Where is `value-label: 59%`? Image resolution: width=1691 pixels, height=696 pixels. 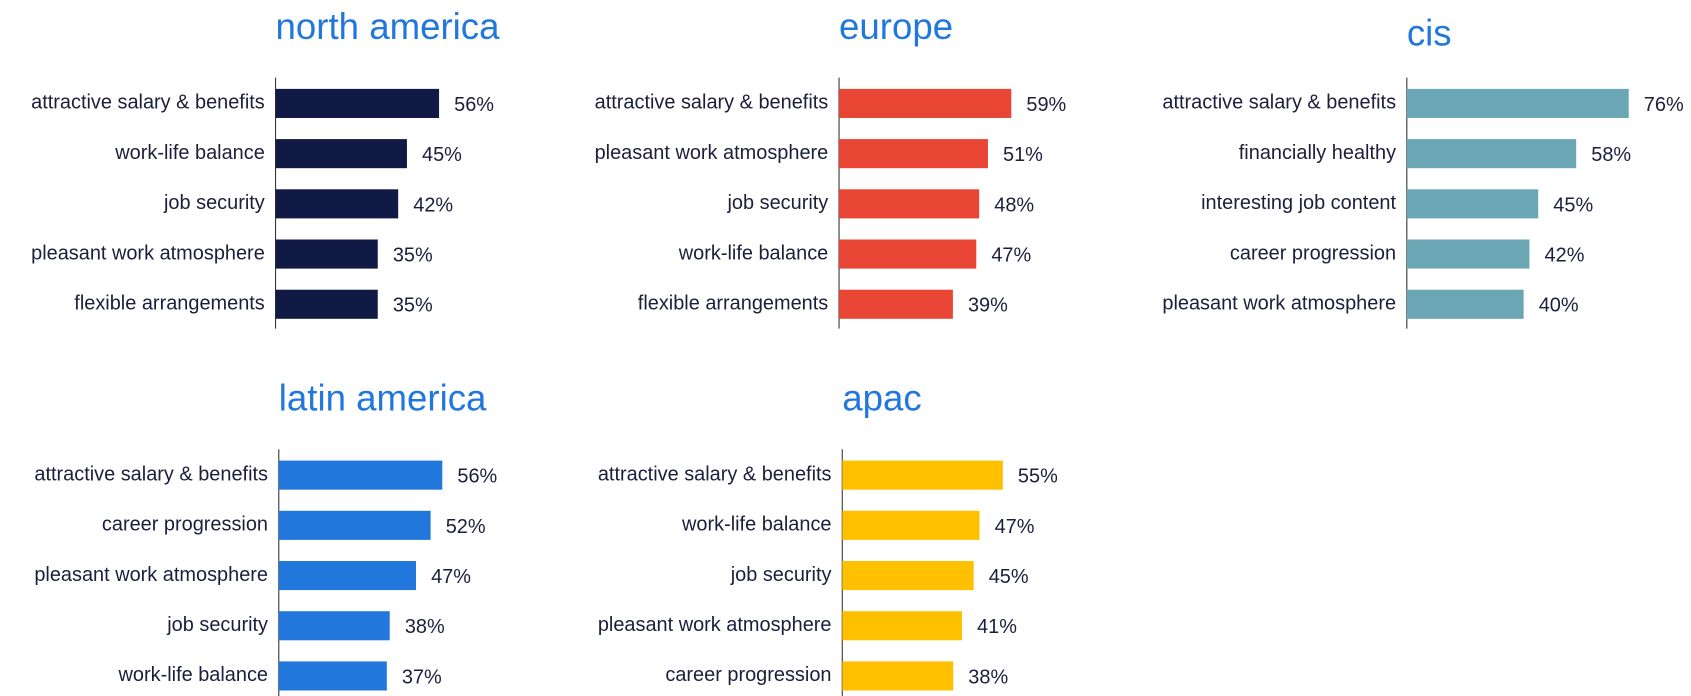
value-label: 59% is located at coordinates (1046, 105).